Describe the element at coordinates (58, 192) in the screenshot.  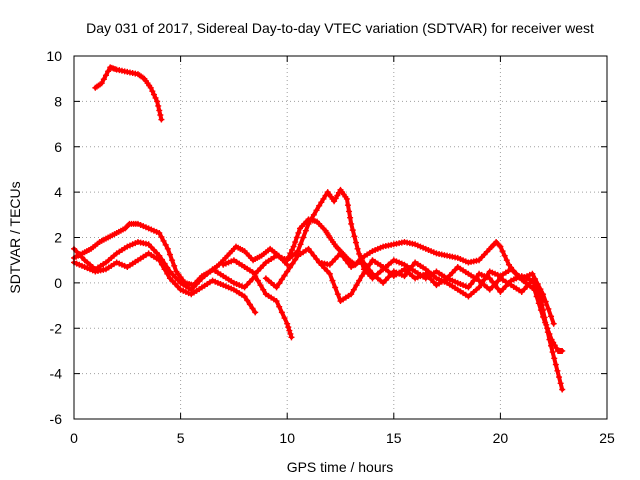
I see `y-tick-label: 4` at that location.